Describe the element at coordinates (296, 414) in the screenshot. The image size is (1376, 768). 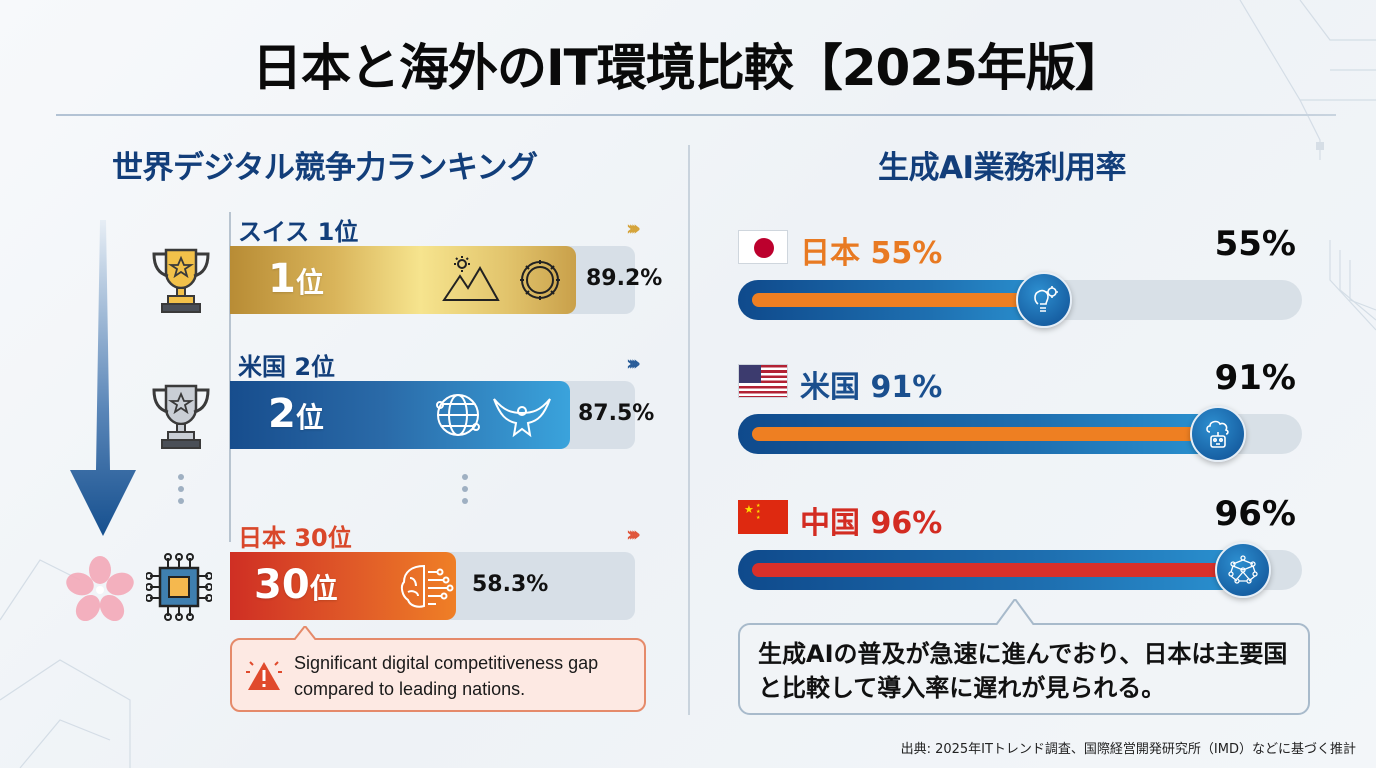
I see `ranking-number: 2位` at that location.